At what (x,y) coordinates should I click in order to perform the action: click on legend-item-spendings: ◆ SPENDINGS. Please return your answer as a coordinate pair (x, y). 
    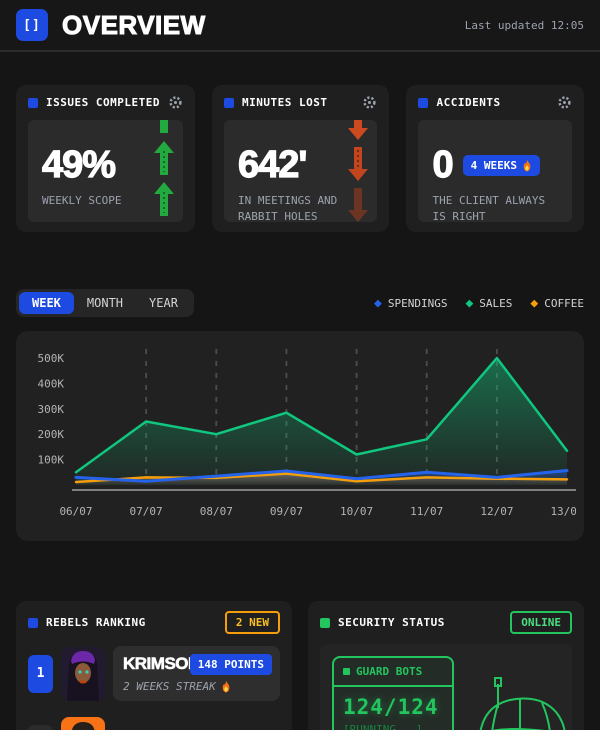
    Looking at the image, I should click on (410, 303).